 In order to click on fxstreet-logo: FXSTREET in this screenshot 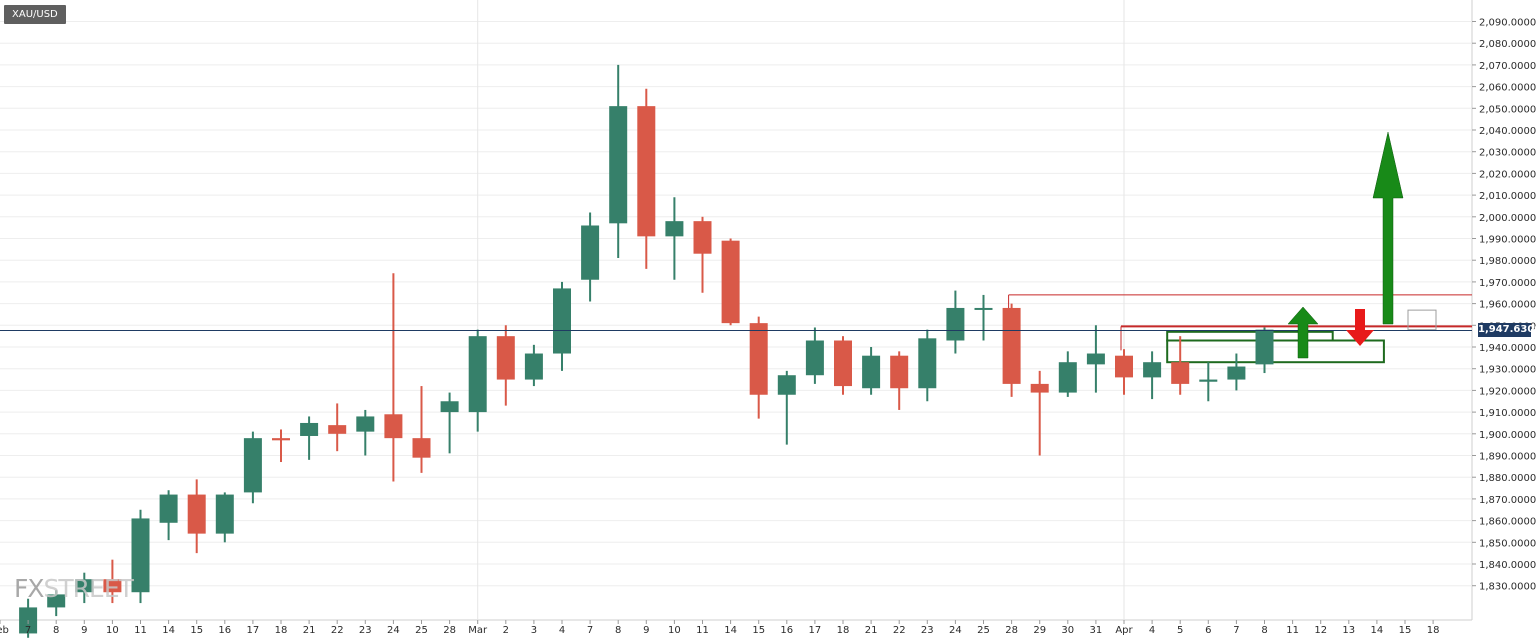, I will do `click(74, 588)`.